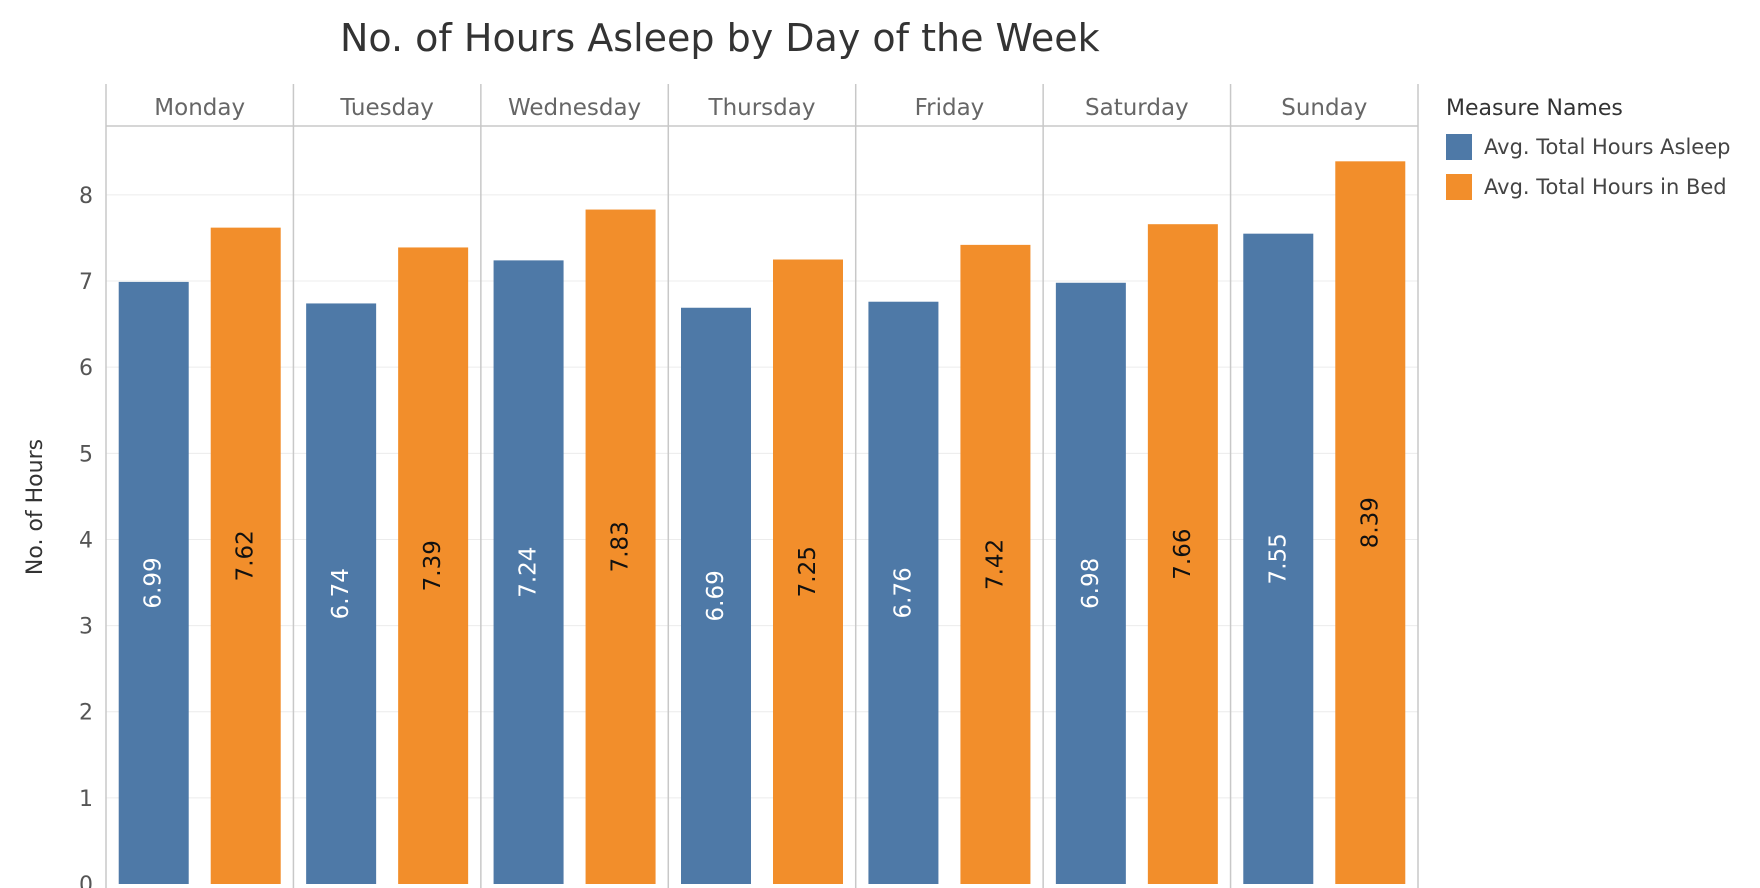 The image size is (1760, 888). Describe the element at coordinates (762, 108) in the screenshot. I see `category-header-thursday: Thursday` at that location.